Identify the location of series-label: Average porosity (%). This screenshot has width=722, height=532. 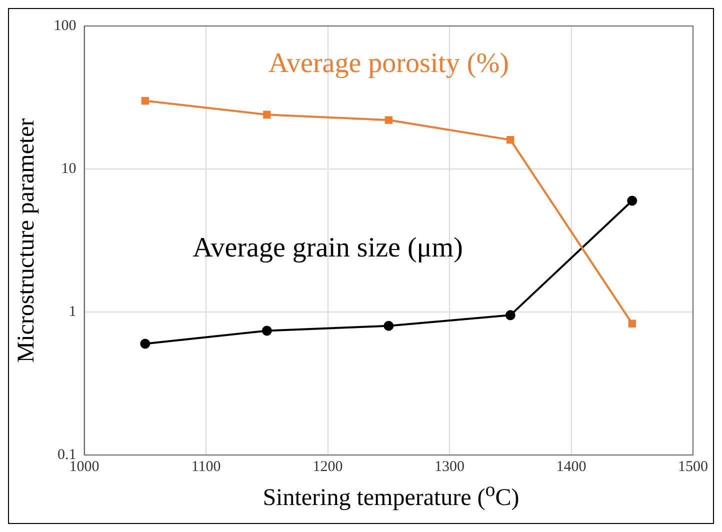
(388, 63).